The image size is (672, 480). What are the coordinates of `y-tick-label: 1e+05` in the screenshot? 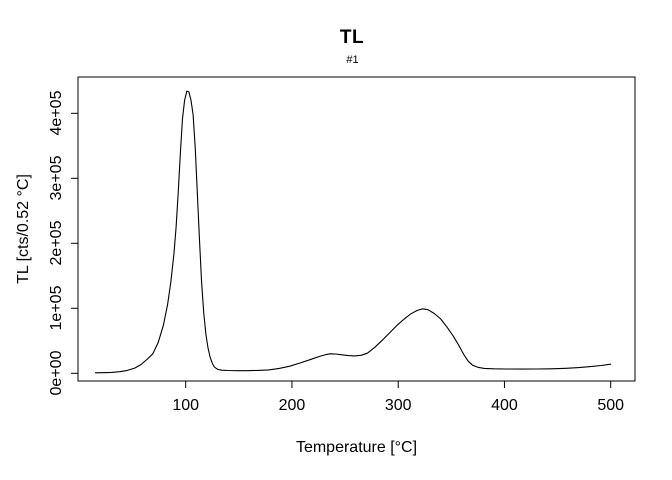 It's located at (56, 308).